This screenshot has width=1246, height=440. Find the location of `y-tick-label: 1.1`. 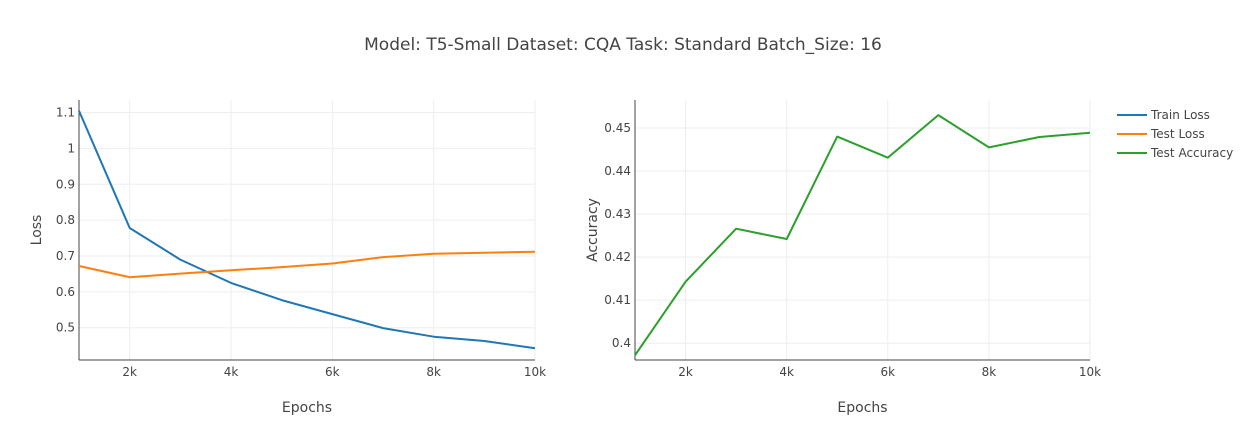

y-tick-label: 1.1 is located at coordinates (65, 113).